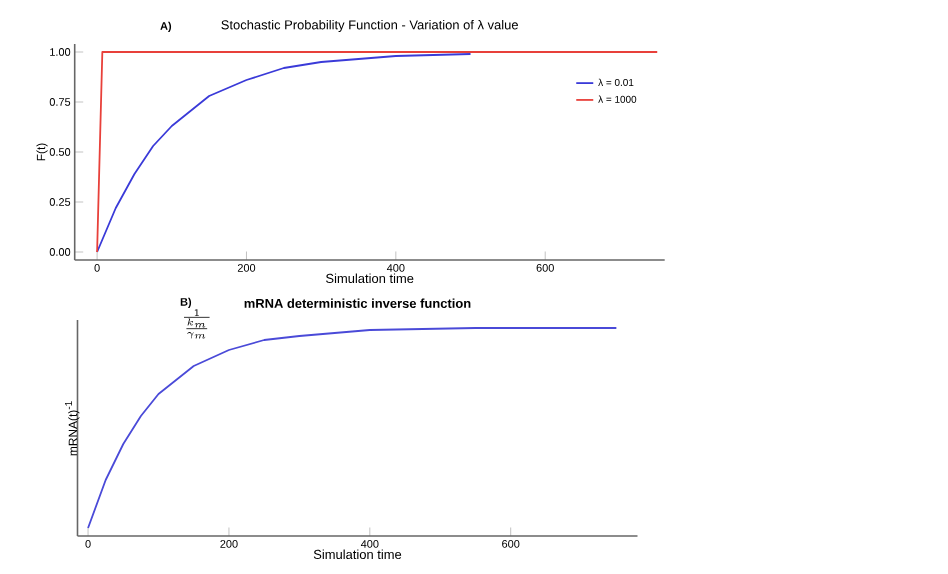 This screenshot has height=574, width=948. What do you see at coordinates (284, 153) in the screenshot?
I see `line-series` at bounding box center [284, 153].